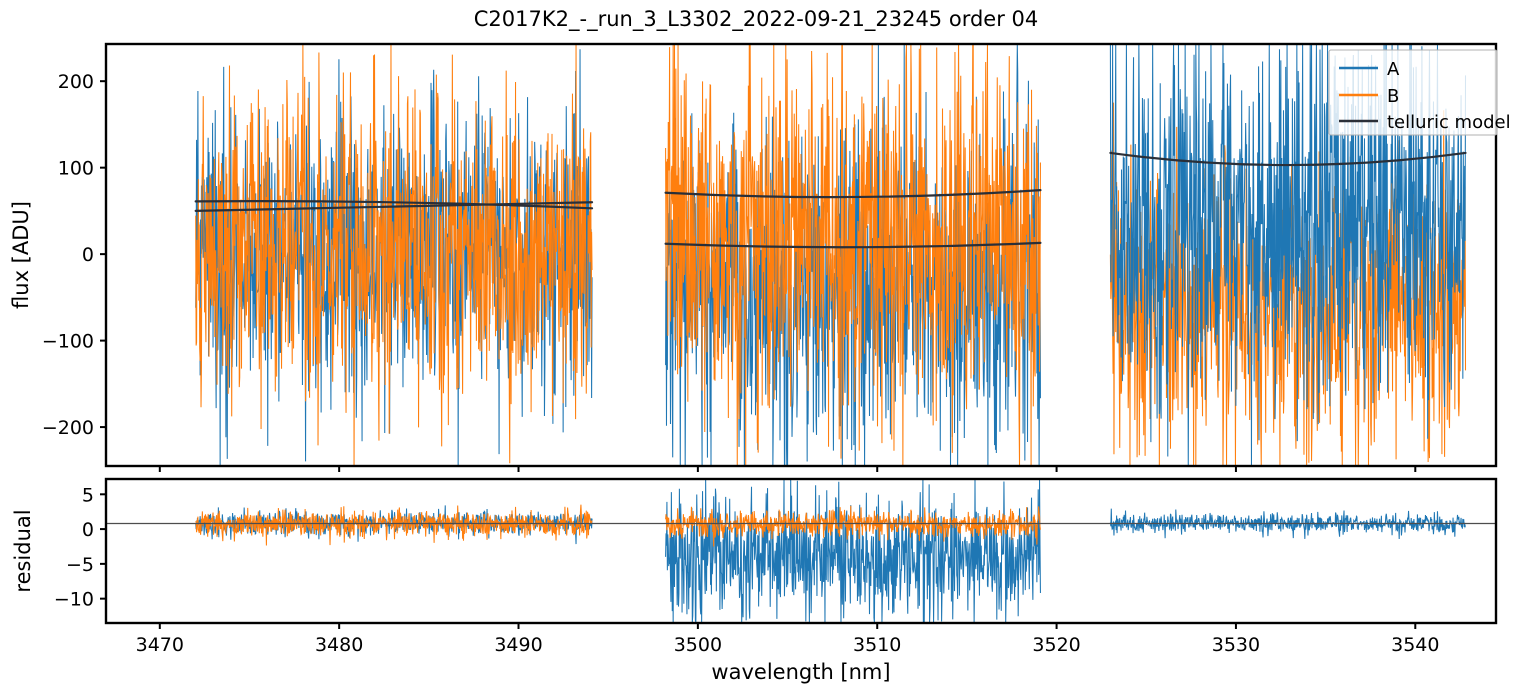 The width and height of the screenshot is (1513, 696). What do you see at coordinates (88, 495) in the screenshot?
I see `y-tick-label-residual-5: 5` at bounding box center [88, 495].